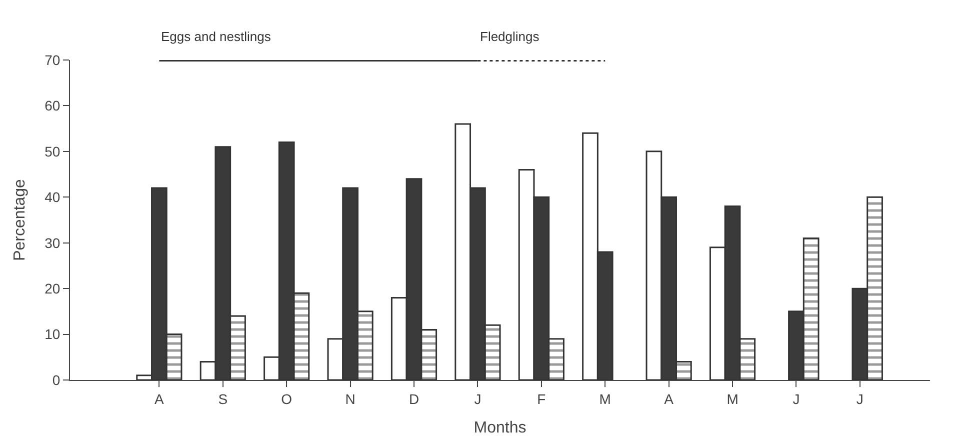 This screenshot has height=445, width=970. Describe the element at coordinates (350, 398) in the screenshot. I see `x-tick-label: N` at that location.